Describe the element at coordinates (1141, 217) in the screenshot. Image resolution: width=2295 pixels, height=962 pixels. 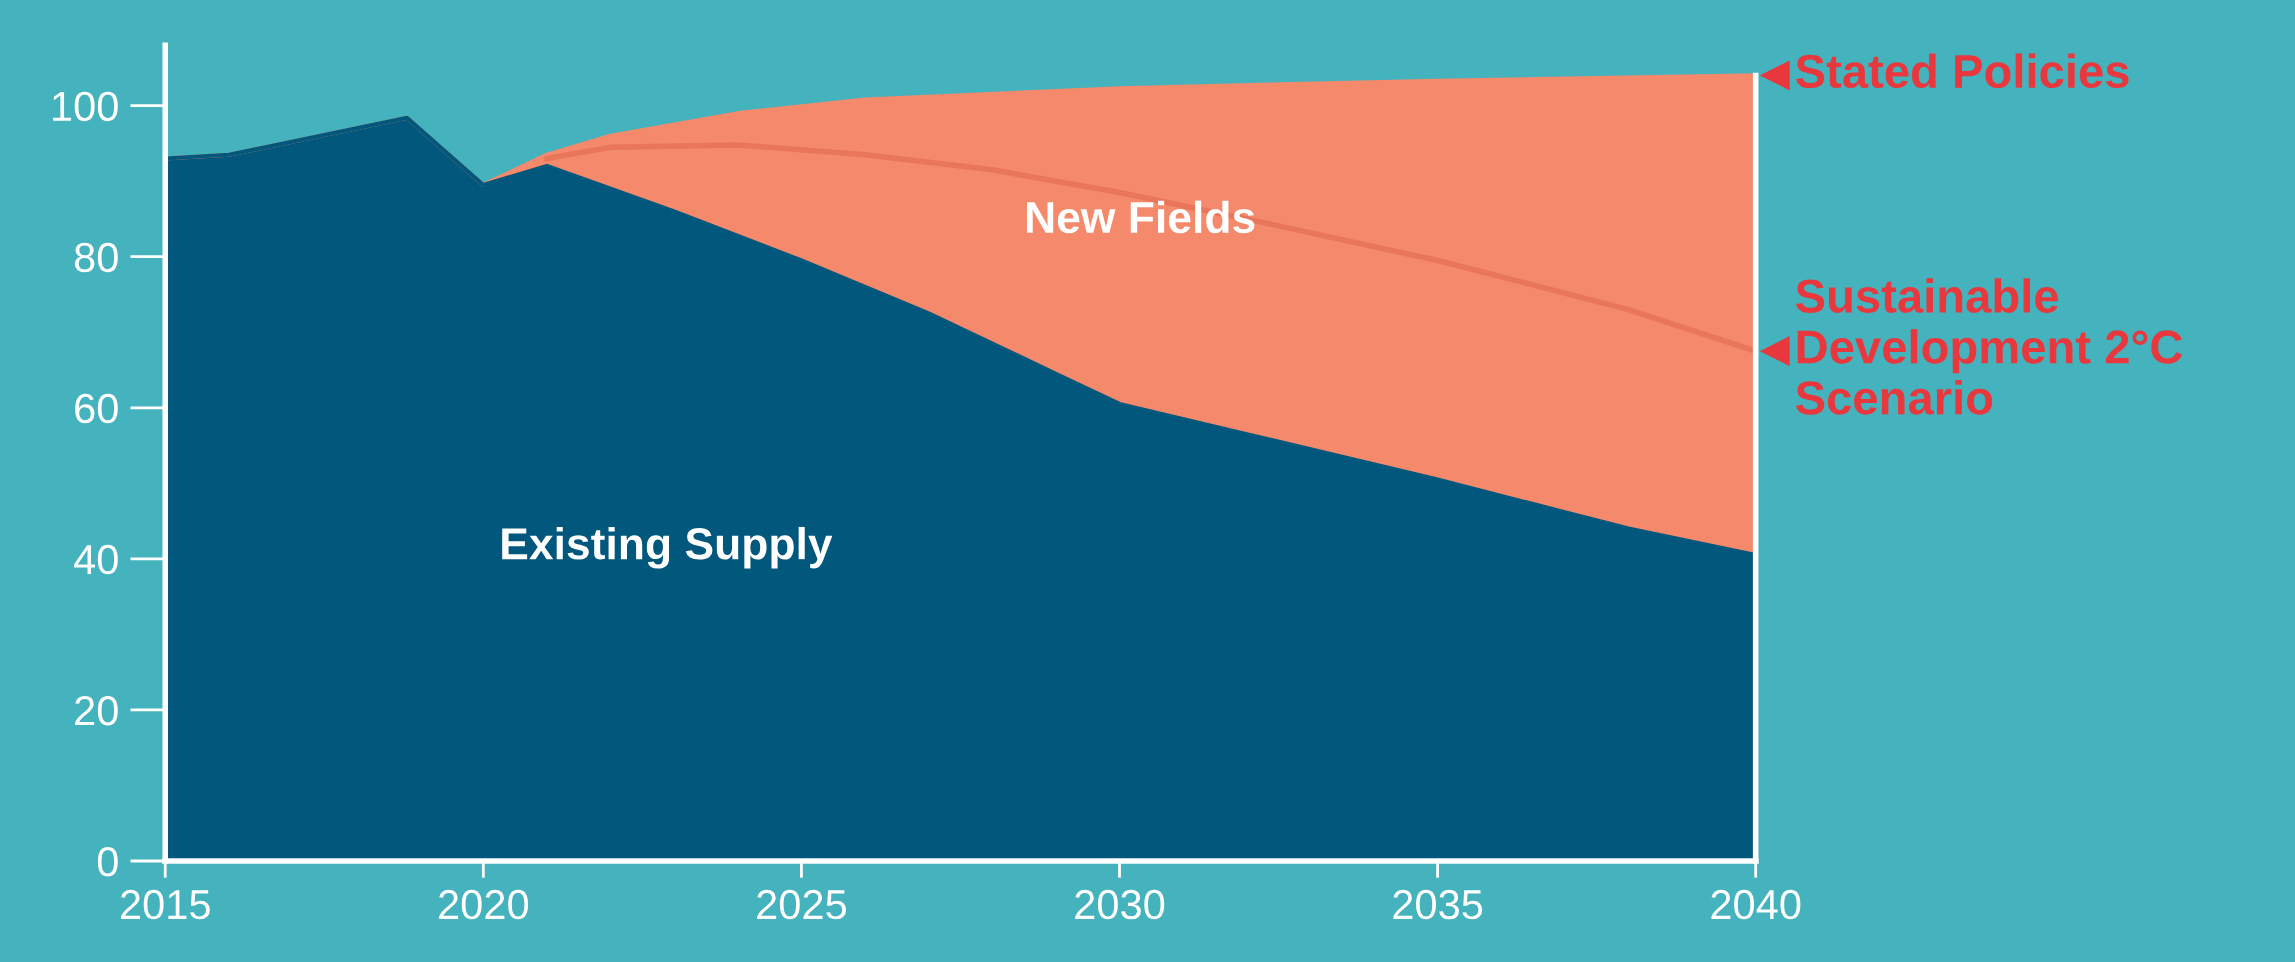
I see `annotation: New Fields` at that location.